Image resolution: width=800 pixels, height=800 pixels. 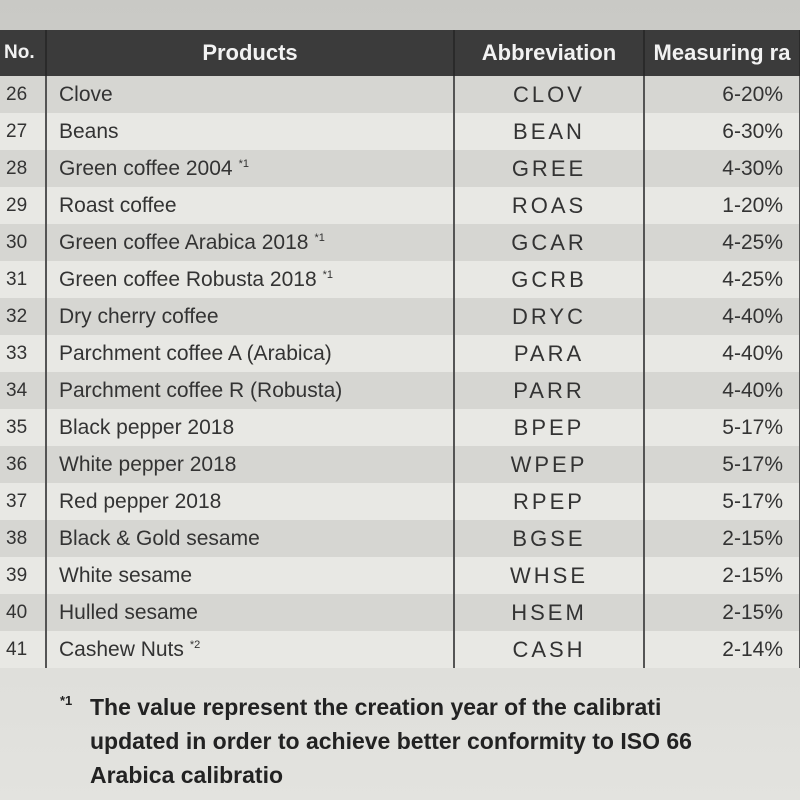 I want to click on abbreviation: BPEP, so click(x=549, y=427).